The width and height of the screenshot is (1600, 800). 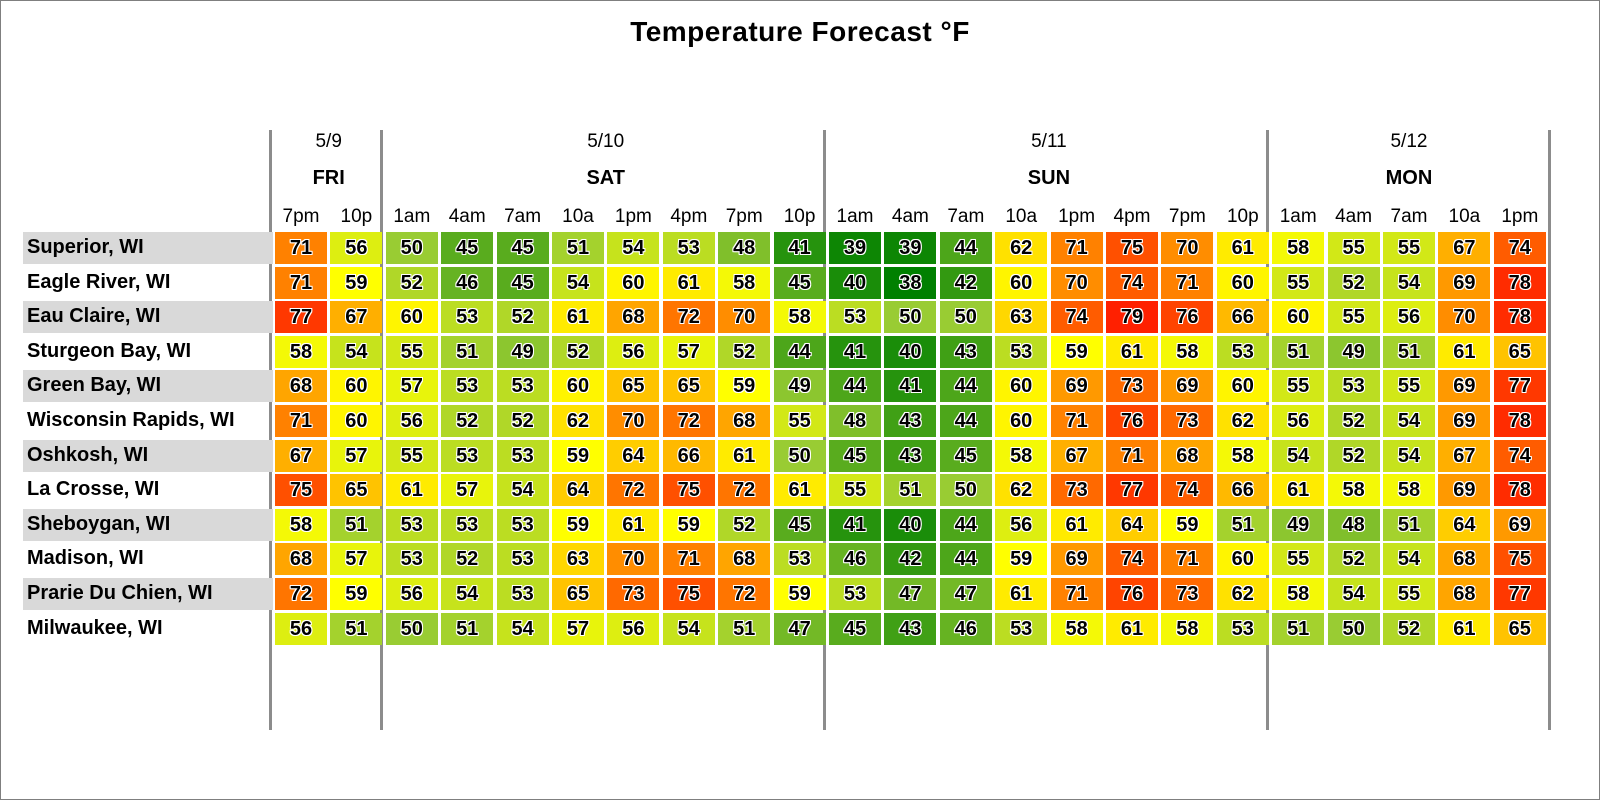 I want to click on temperature-cell: 72, so click(x=301, y=594).